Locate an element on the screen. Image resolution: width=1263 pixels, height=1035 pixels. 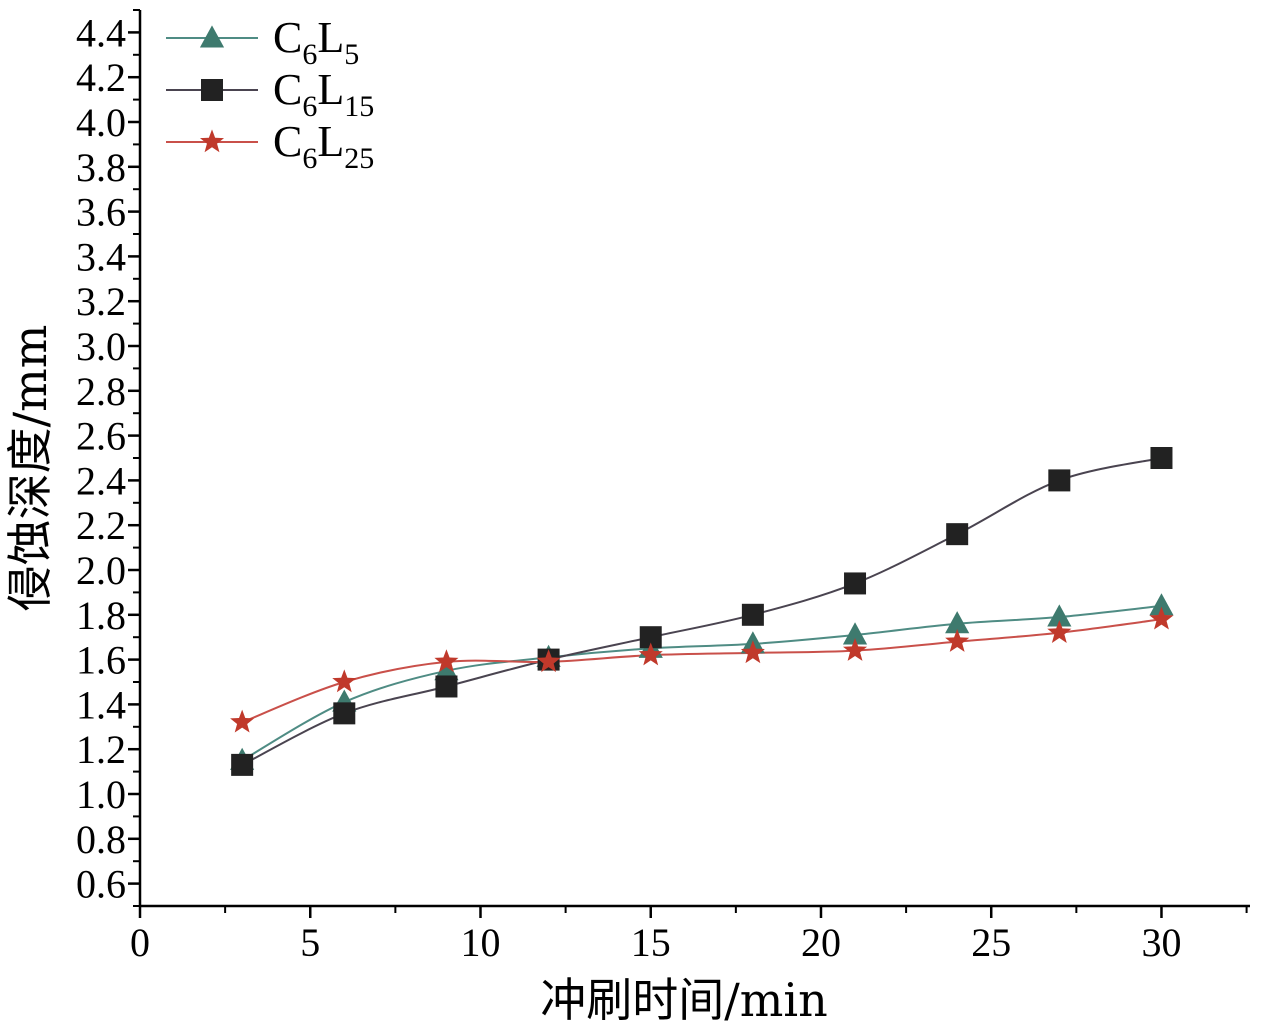
legend-marker-C6L15 is located at coordinates (212, 90).